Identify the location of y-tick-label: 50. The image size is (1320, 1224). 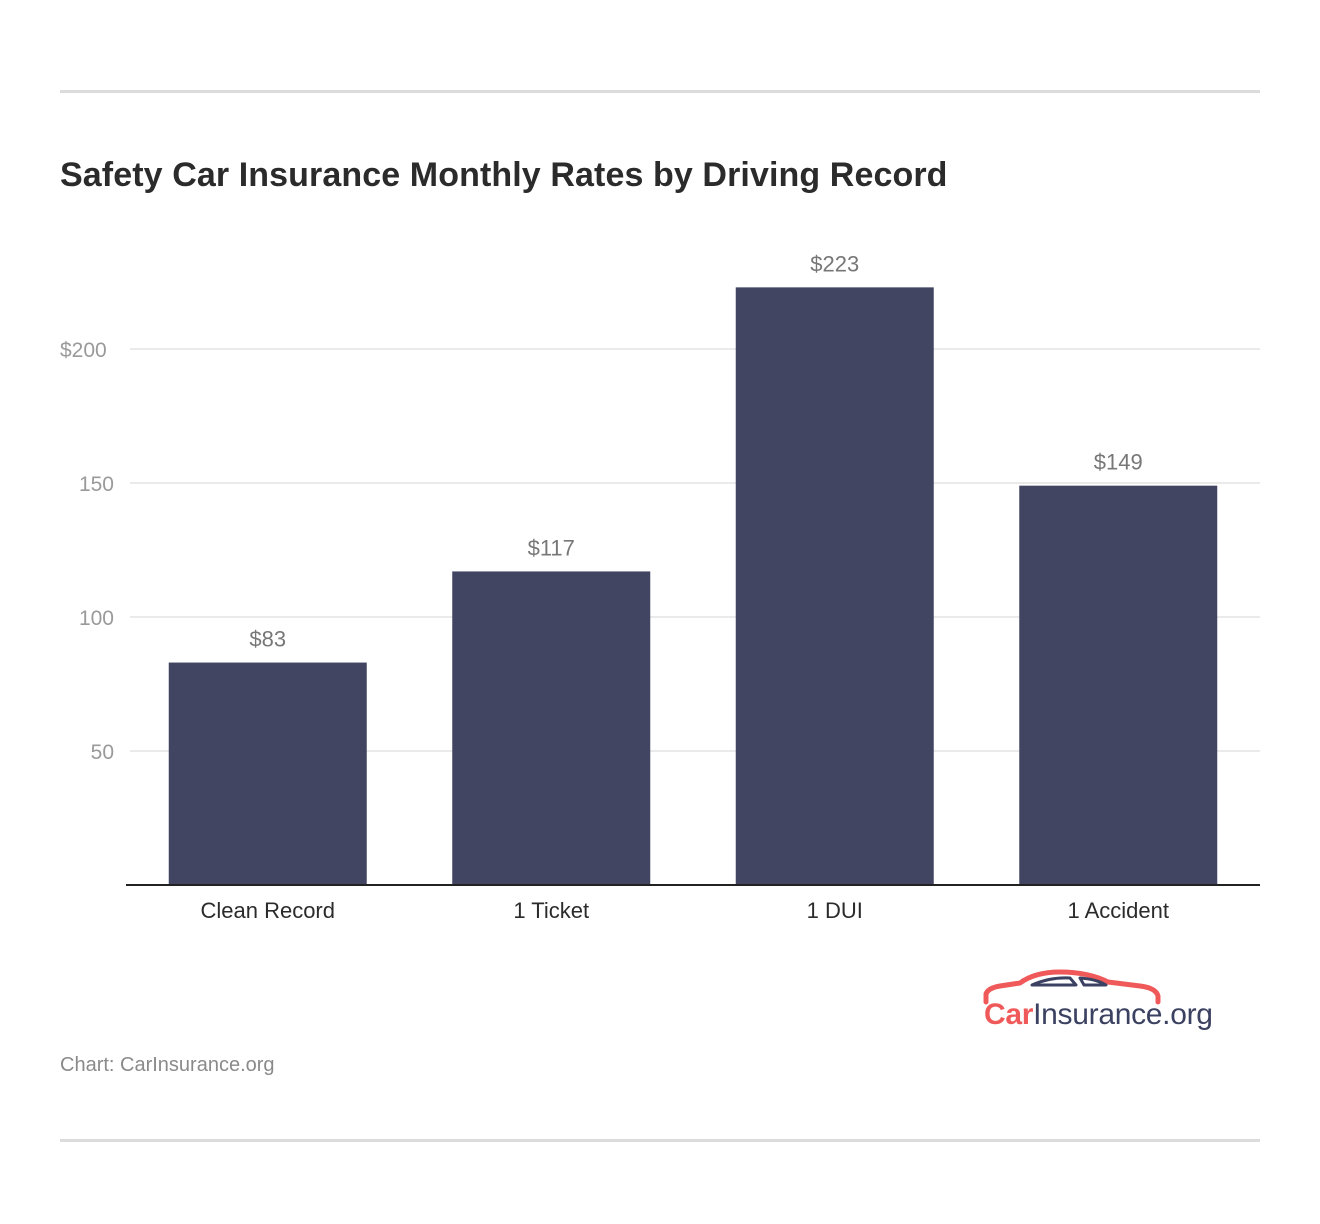
(102, 752).